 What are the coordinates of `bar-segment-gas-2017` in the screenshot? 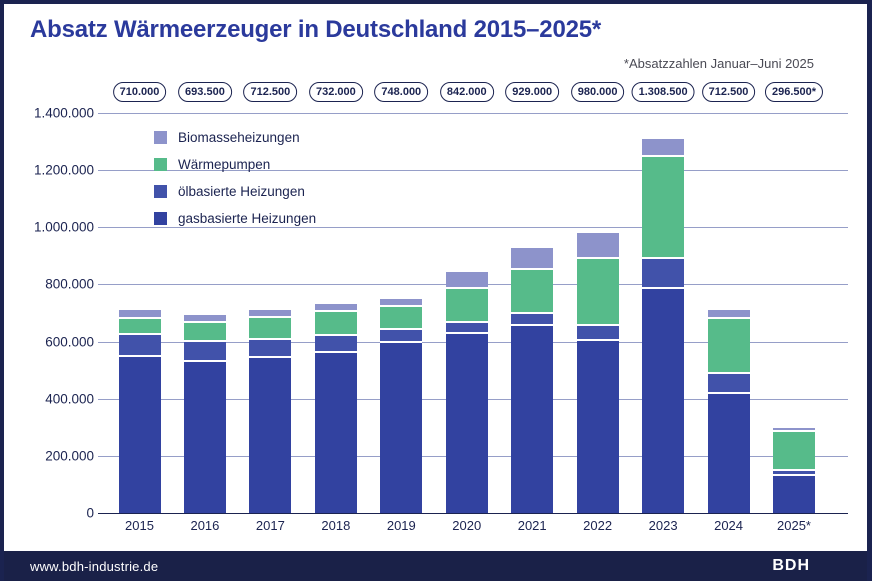 It's located at (270, 435).